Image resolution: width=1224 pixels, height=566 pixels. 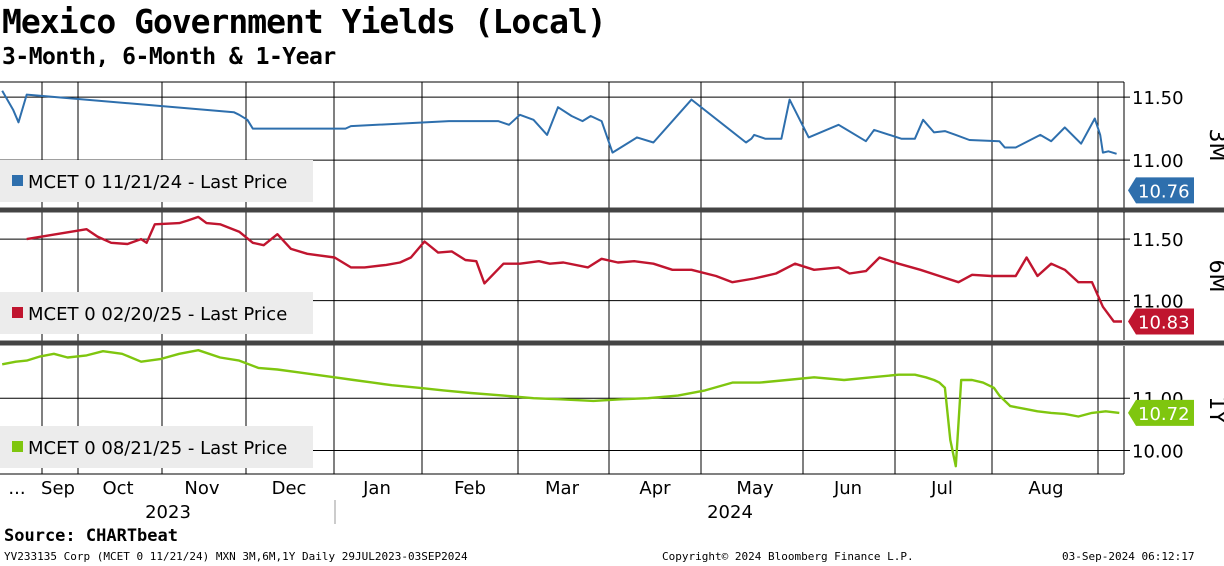 What do you see at coordinates (376, 488) in the screenshot?
I see `x-tick-label: Jan` at bounding box center [376, 488].